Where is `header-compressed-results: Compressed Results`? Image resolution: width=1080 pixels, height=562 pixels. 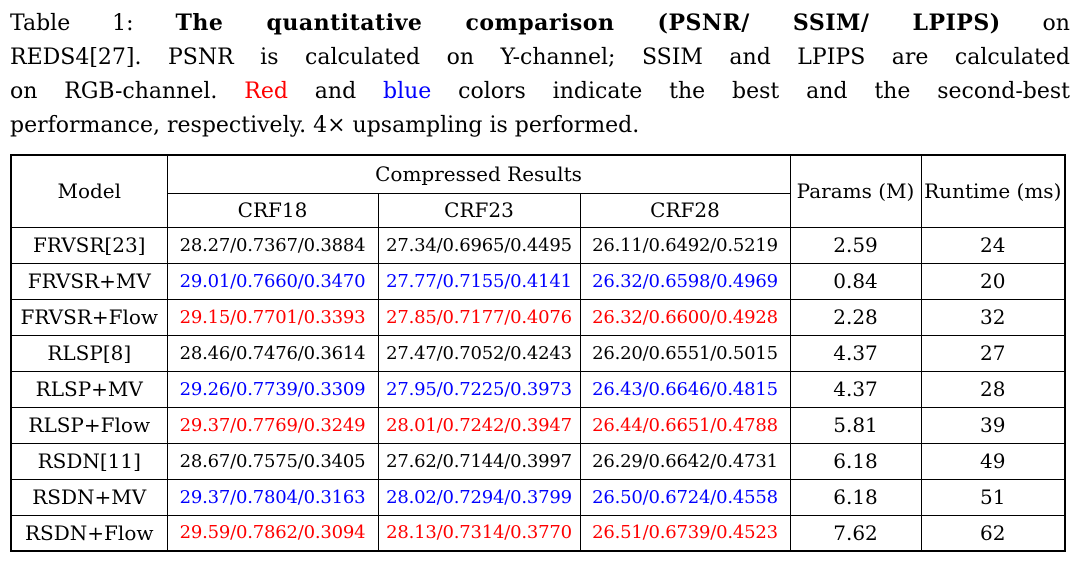
header-compressed-results: Compressed Results is located at coordinates (478, 174).